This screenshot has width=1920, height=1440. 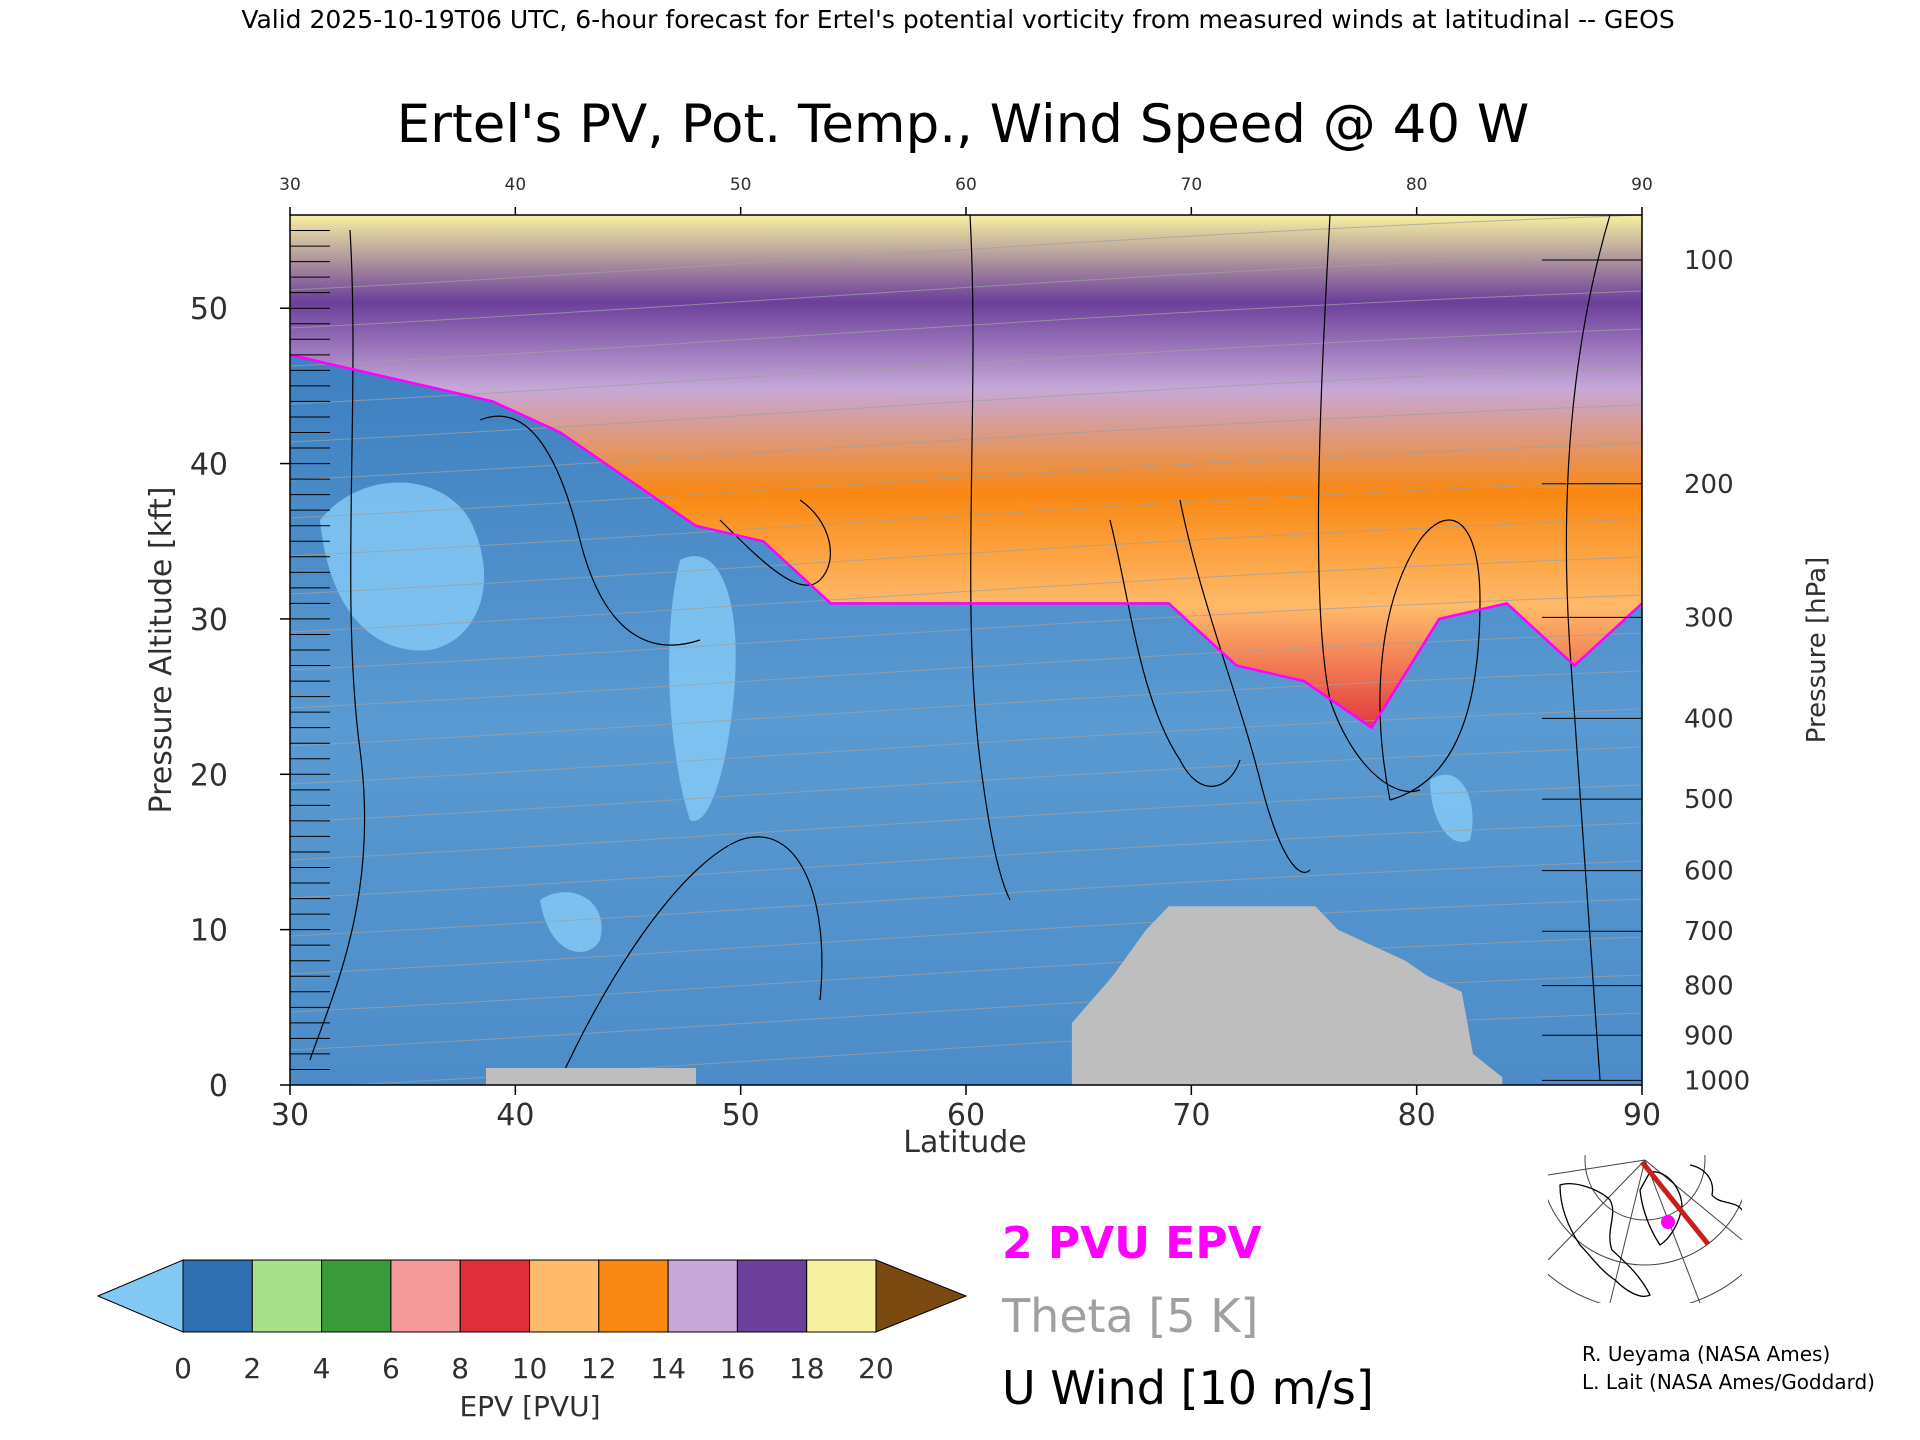 I want to click on x-tick-label-top: 40, so click(x=516, y=185).